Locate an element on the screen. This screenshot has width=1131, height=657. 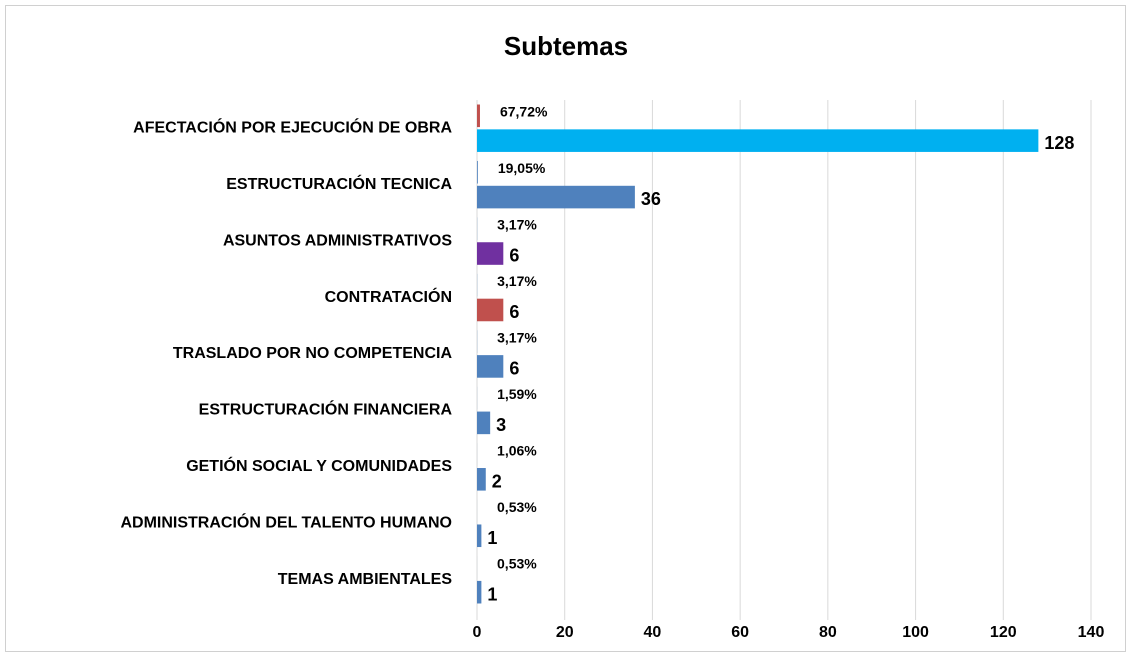
x-tick-label: 140 is located at coordinates (1091, 632).